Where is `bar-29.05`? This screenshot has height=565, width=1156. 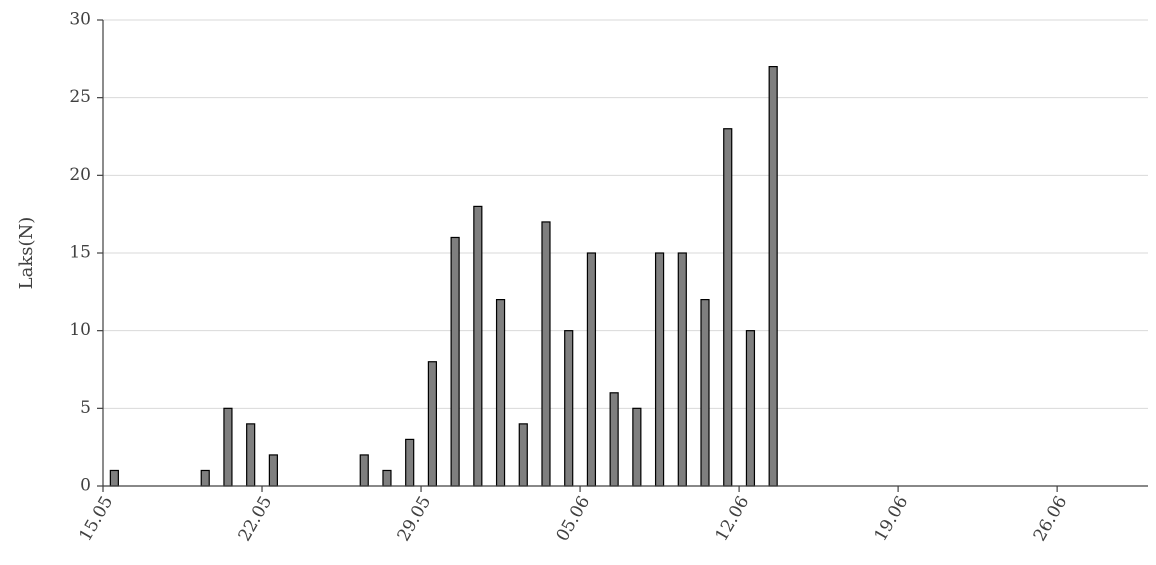
bar-29.05 is located at coordinates (432, 424).